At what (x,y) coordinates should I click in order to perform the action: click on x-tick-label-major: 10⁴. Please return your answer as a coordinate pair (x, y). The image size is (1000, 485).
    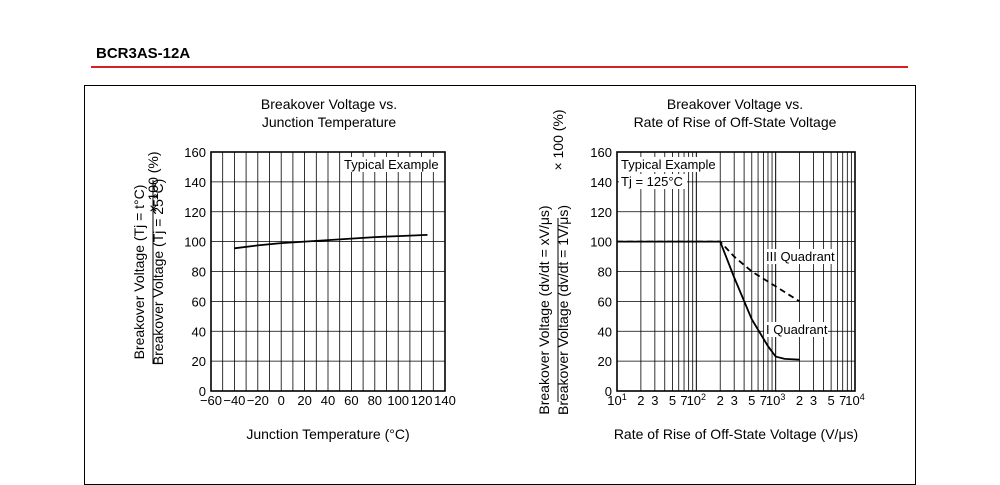
    Looking at the image, I should click on (854, 400).